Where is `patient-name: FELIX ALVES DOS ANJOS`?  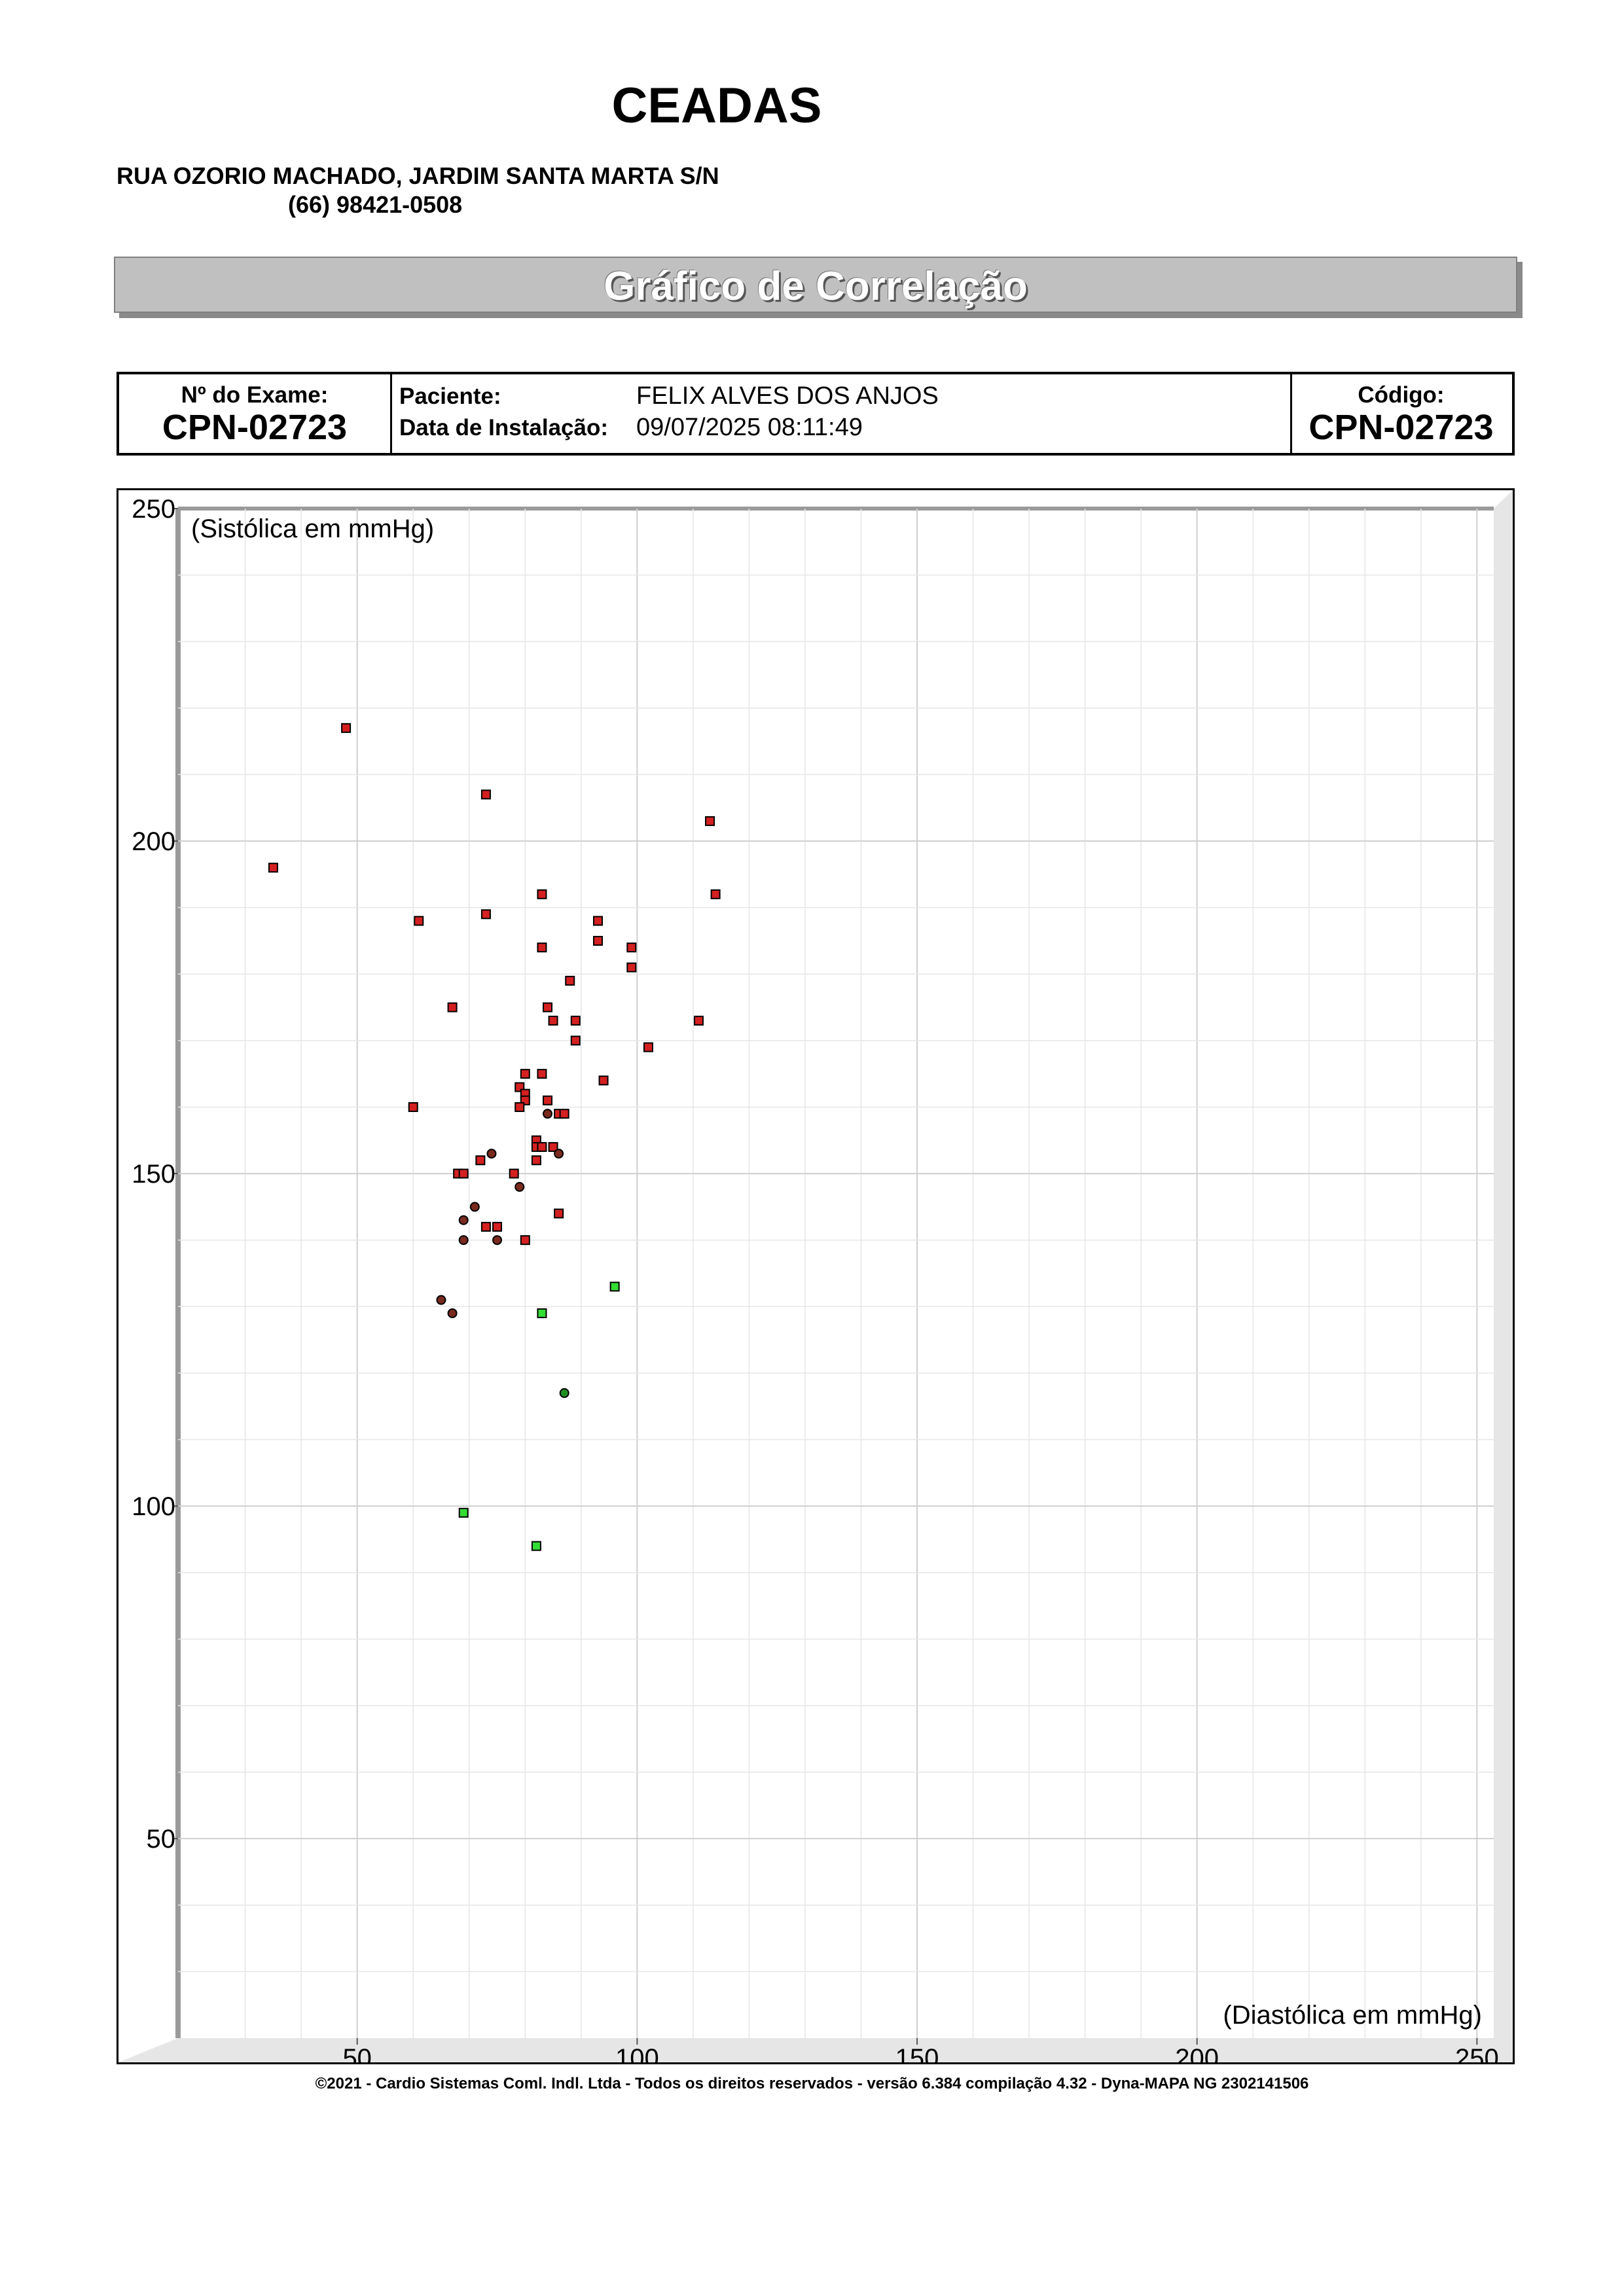
patient-name: FELIX ALVES DOS ANJOS is located at coordinates (787, 396).